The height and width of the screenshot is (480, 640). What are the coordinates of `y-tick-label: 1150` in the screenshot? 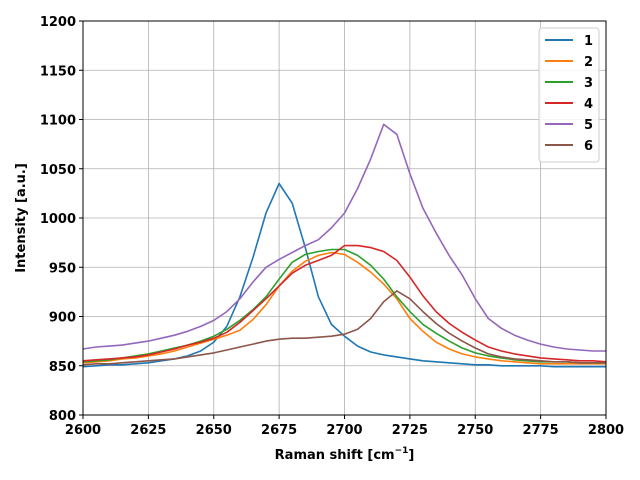 It's located at (58, 71).